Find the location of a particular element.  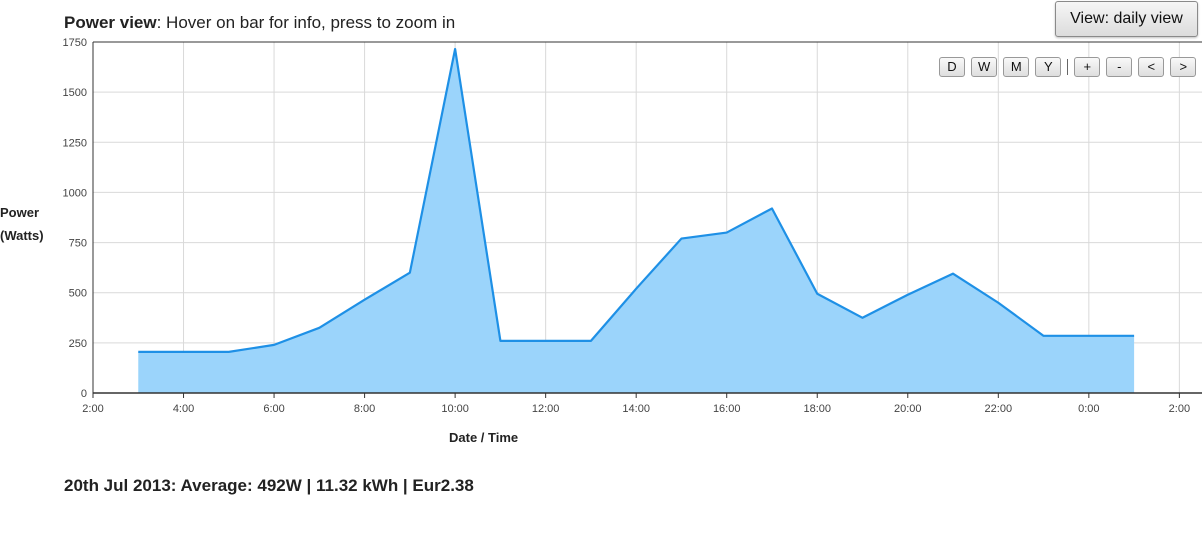

pan-left-button: < is located at coordinates (1151, 67).